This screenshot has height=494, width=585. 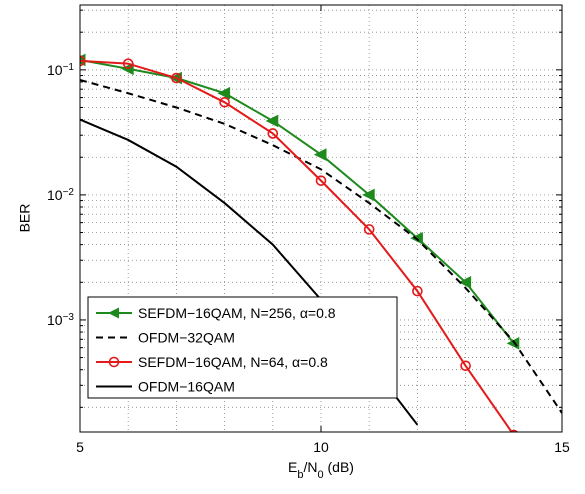 What do you see at coordinates (233, 362) in the screenshot?
I see `legend-label: SEFDM−16QAM, N=64, α=0.8` at bounding box center [233, 362].